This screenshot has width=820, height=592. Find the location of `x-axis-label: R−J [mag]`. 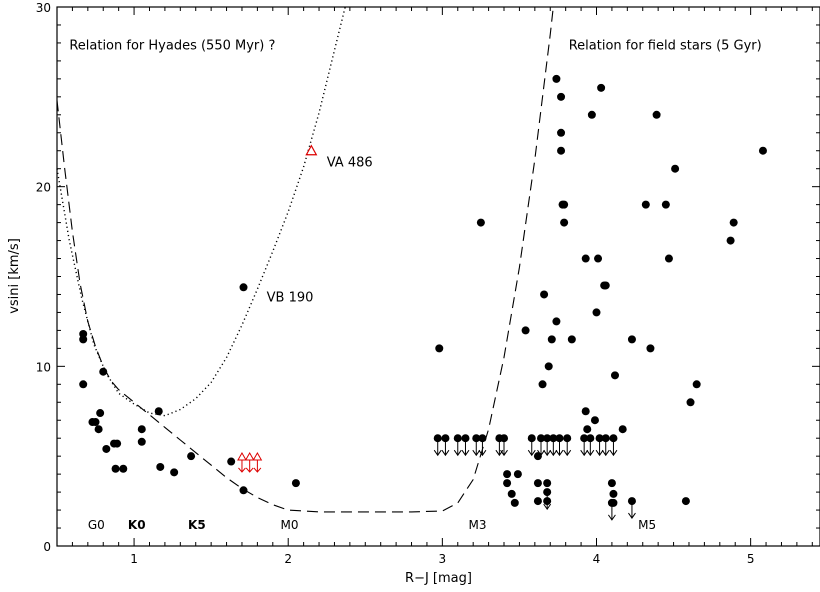

x-axis-label: R−J [mag] is located at coordinates (438, 578).